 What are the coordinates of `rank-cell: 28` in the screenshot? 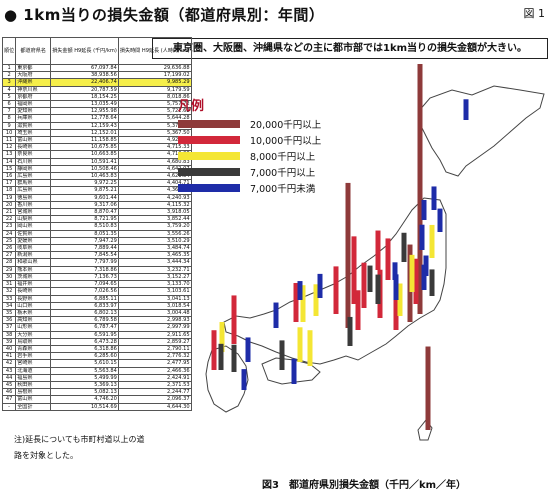 It's located at (9, 262).